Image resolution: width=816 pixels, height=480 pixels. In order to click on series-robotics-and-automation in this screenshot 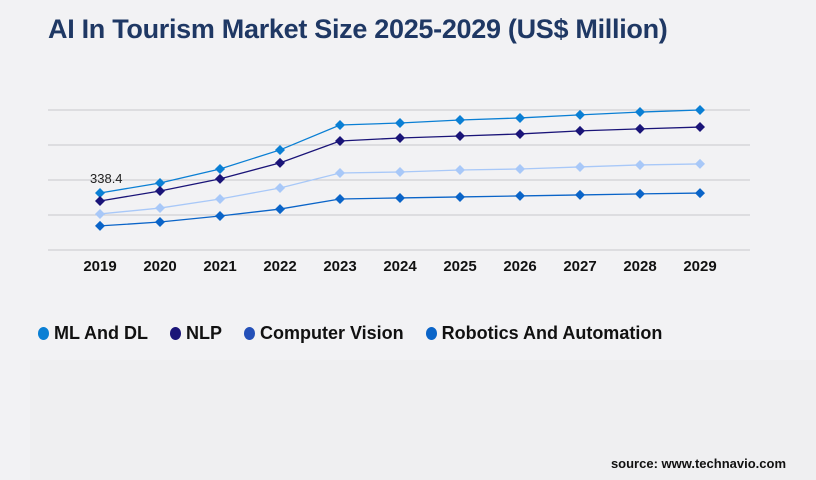, I will do `click(400, 209)`.